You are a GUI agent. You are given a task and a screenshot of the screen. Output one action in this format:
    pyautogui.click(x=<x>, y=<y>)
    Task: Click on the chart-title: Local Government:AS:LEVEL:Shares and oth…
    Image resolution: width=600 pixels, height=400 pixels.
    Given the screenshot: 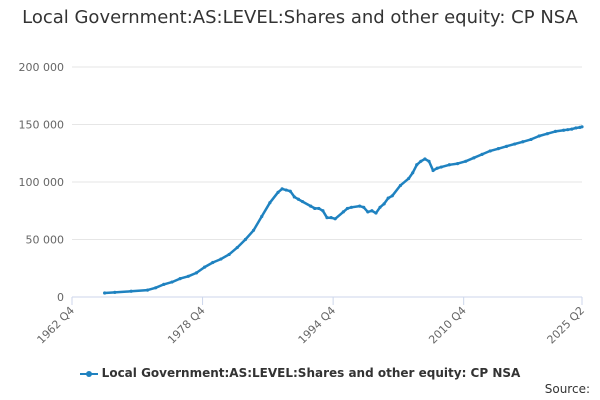 What is the action you would take?
    pyautogui.click(x=300, y=17)
    